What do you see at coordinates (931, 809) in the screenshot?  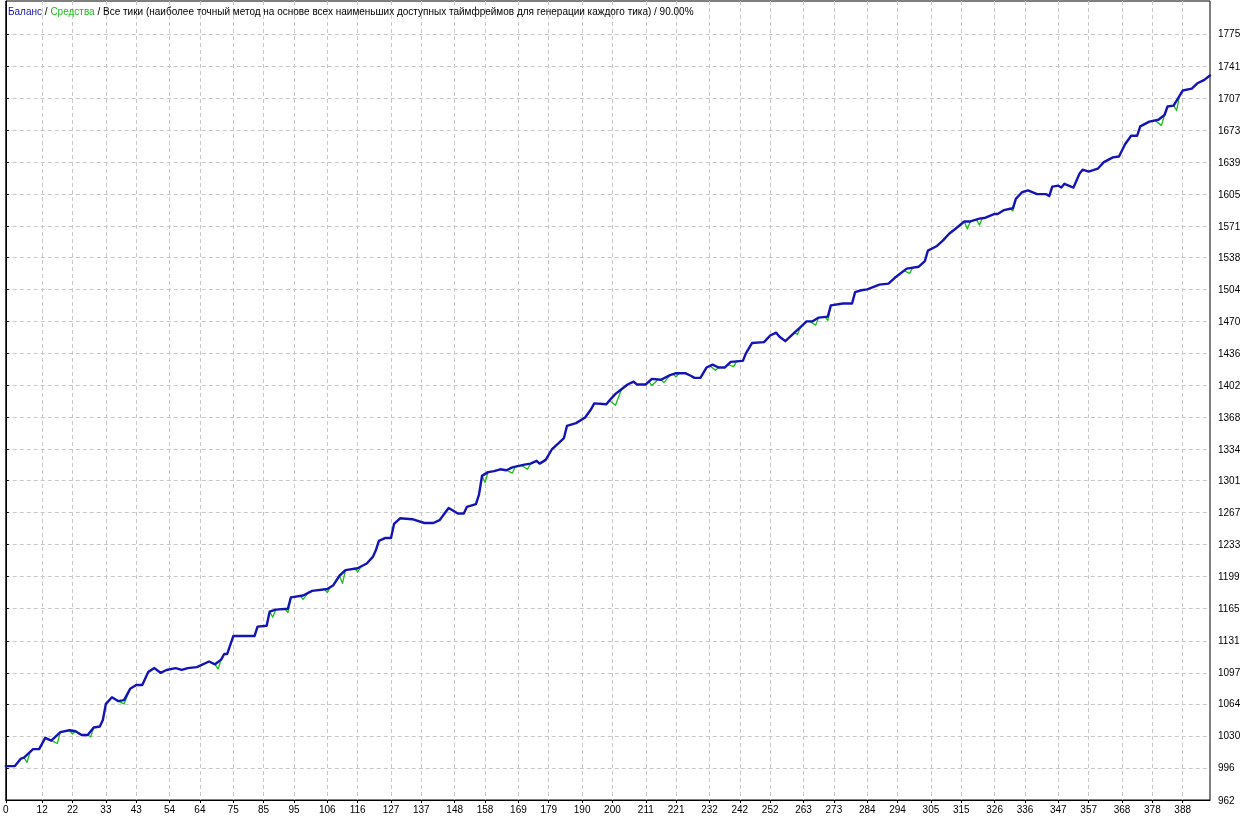 I see `x-tick-label: 305` at bounding box center [931, 809].